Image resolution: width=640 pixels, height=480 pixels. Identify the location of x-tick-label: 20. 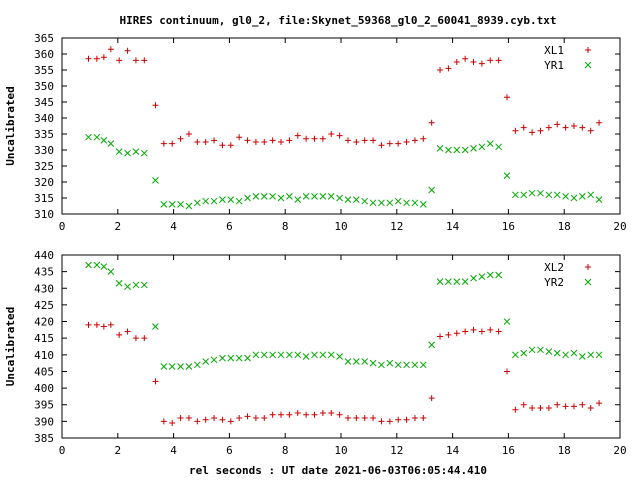
(619, 450).